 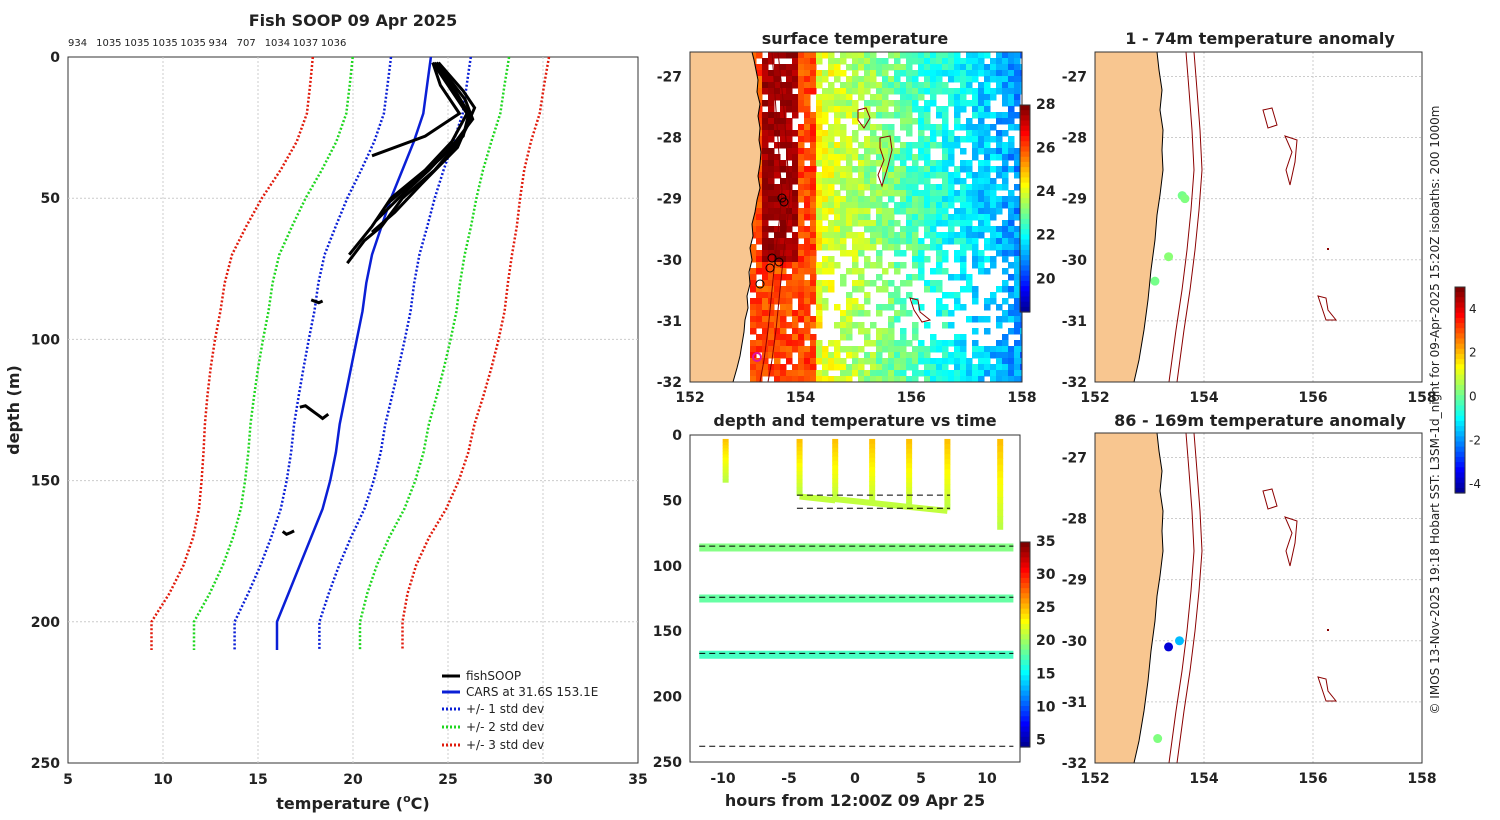 I want to click on sst-colorbar-segment, so click(x=1025, y=180).